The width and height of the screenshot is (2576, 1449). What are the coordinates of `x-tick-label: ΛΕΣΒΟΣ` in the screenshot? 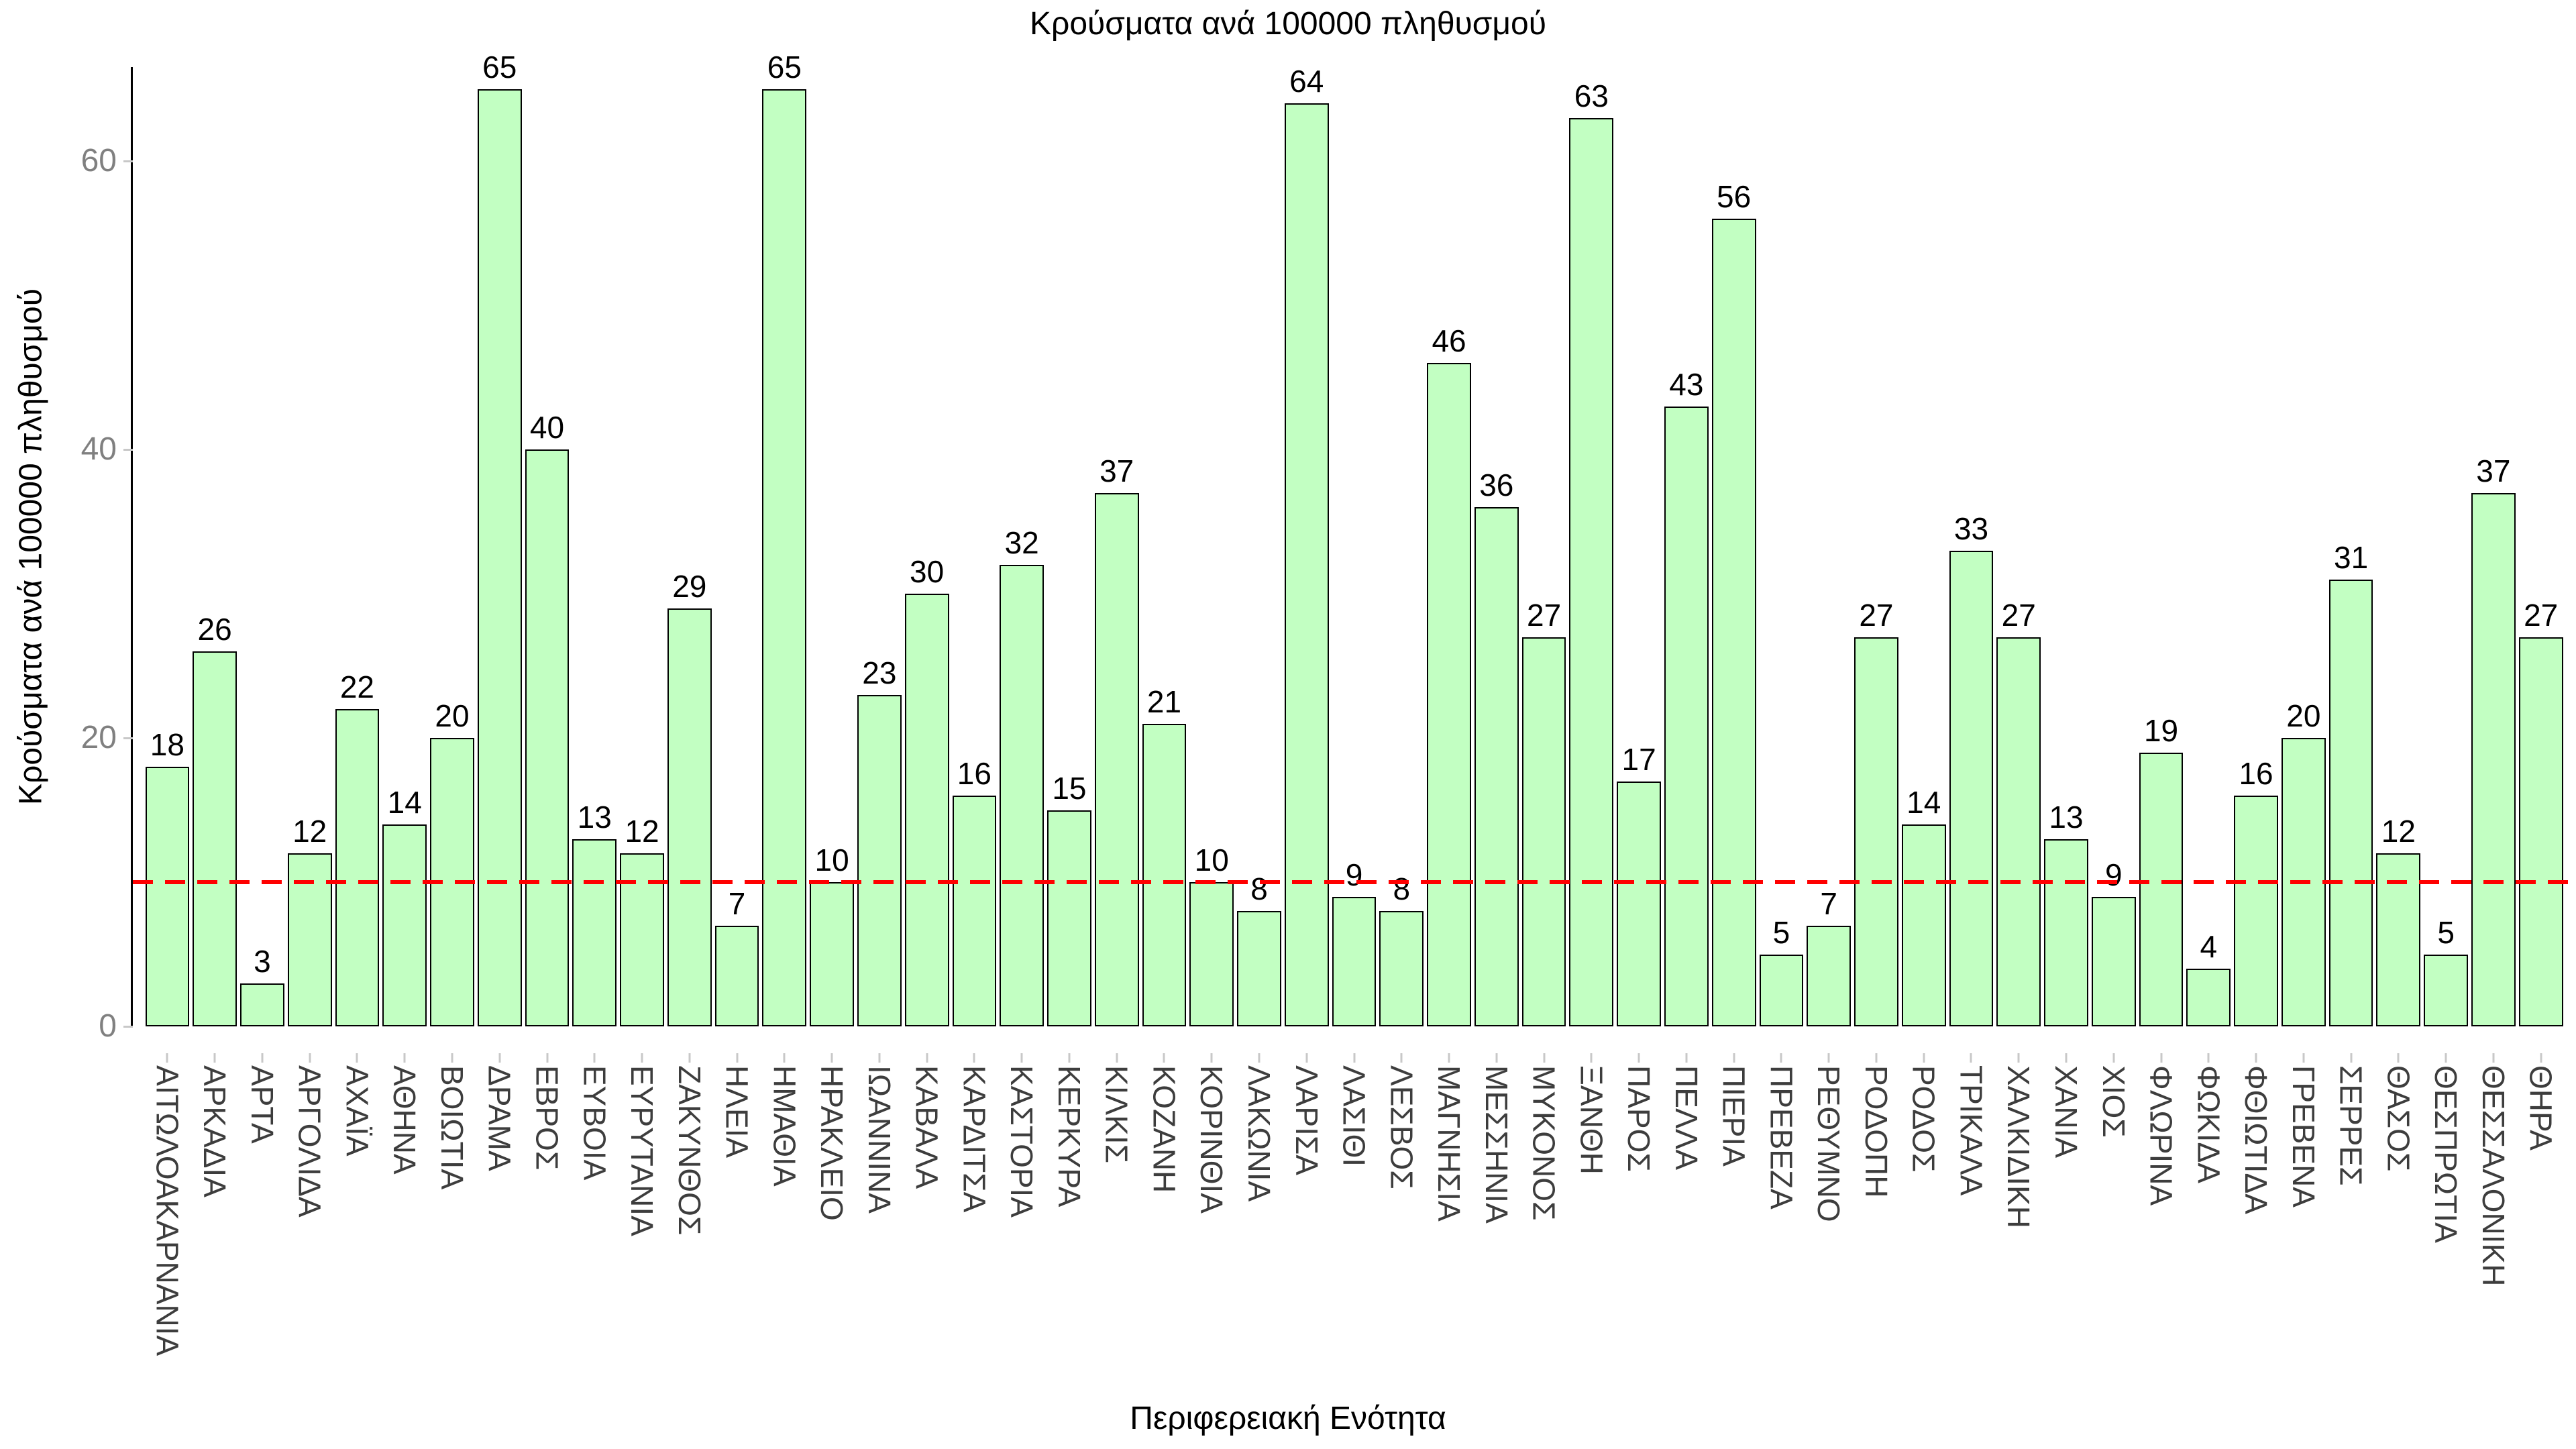 It's located at (1401, 1127).